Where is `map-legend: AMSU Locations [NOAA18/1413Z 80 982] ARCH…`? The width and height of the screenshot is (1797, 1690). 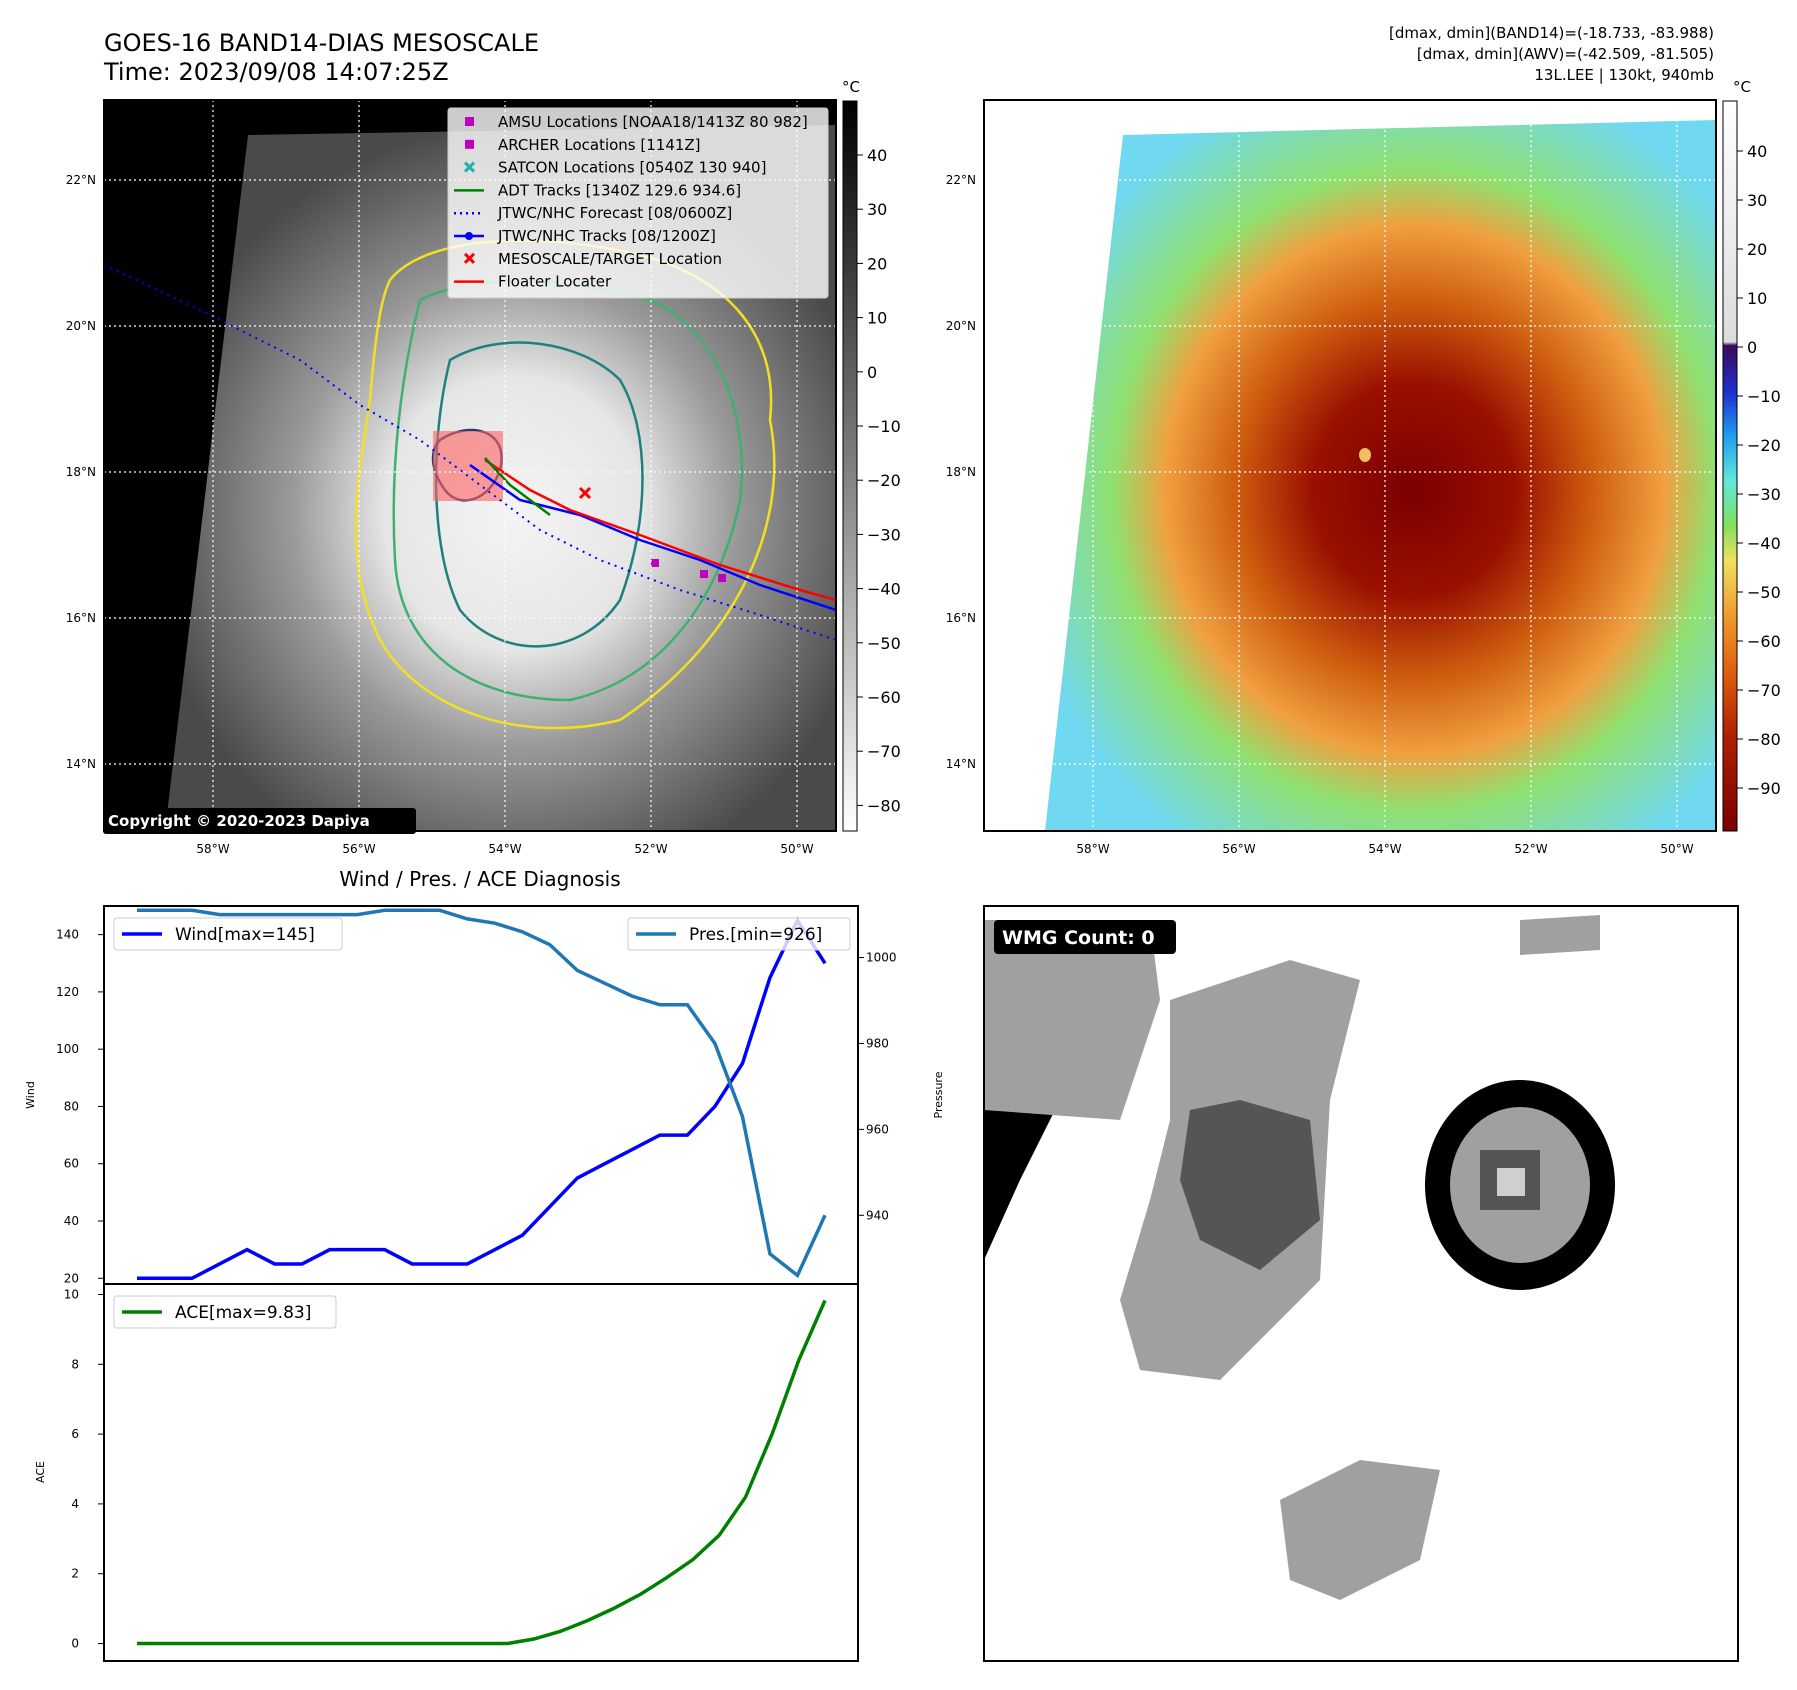 map-legend: AMSU Locations [NOAA18/1413Z 80 982] ARCH… is located at coordinates (638, 203).